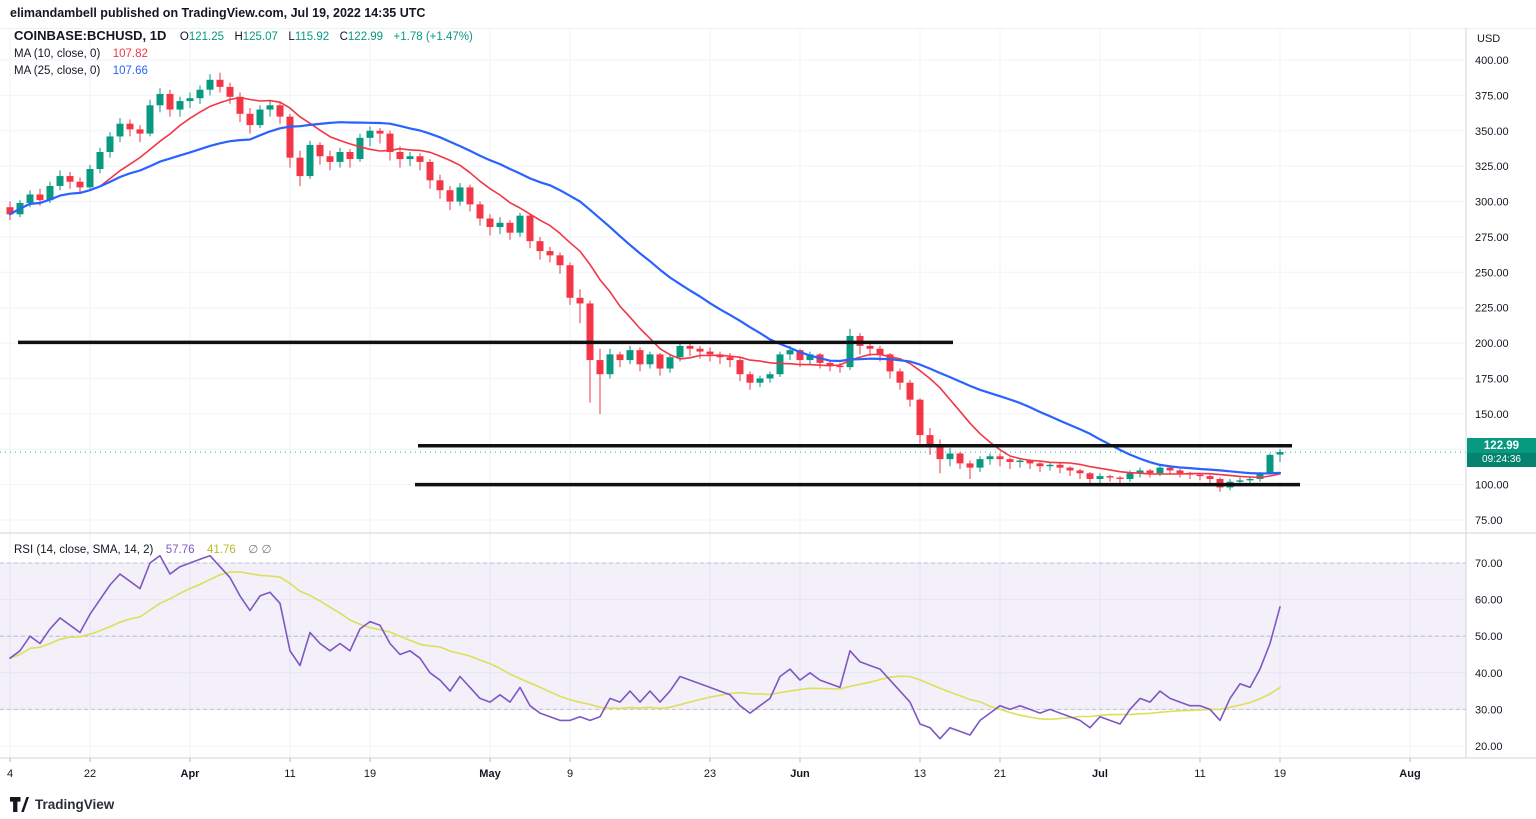 This screenshot has width=1536, height=819. What do you see at coordinates (1492, 415) in the screenshot?
I see `price-tick-label: 150.00` at bounding box center [1492, 415].